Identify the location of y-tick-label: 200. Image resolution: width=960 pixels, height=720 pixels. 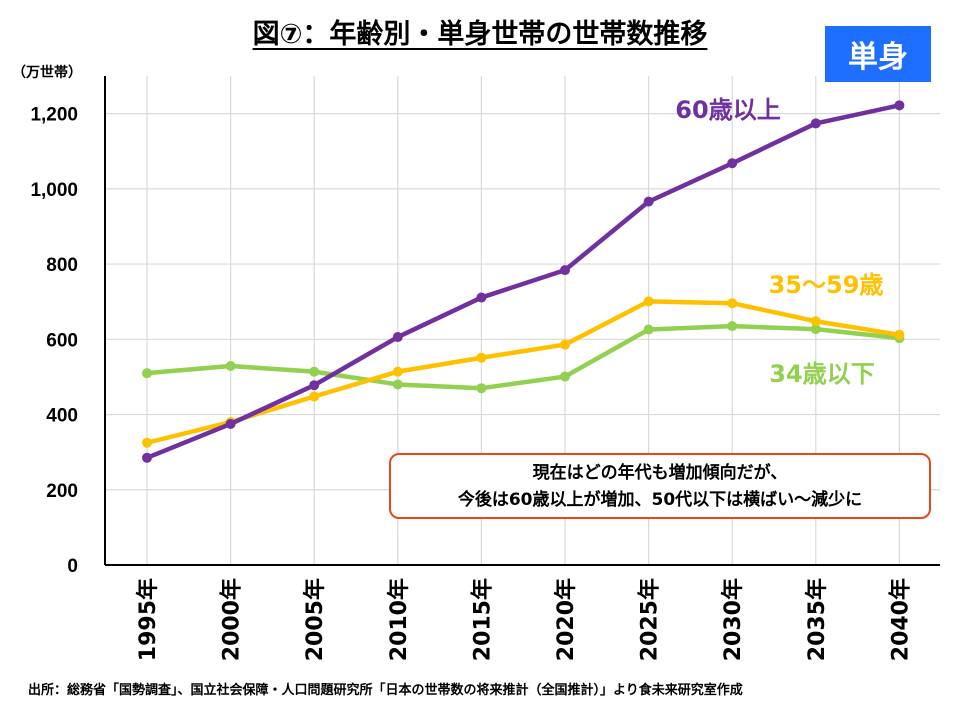
(62, 491).